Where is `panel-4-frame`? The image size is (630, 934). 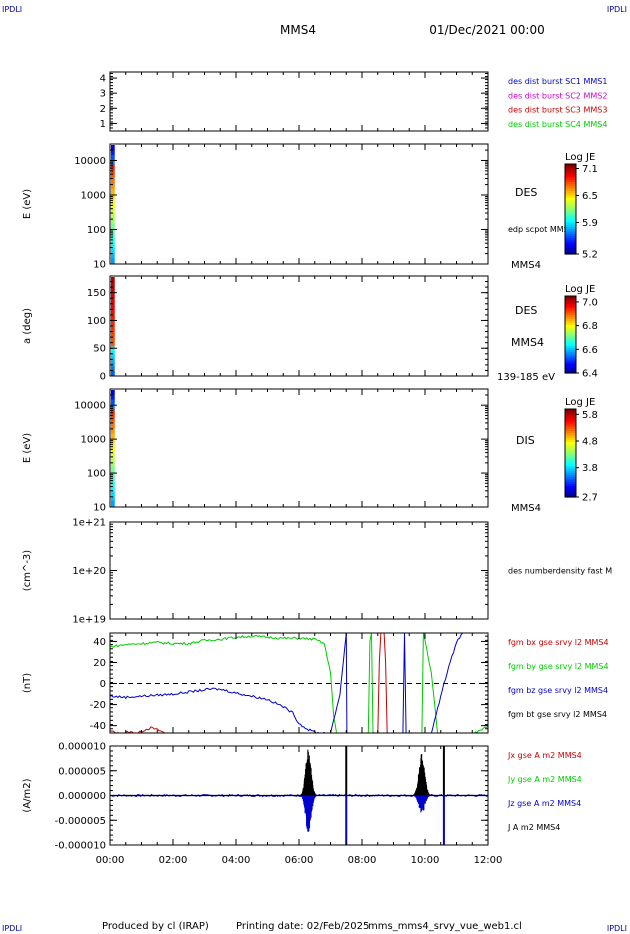 panel-4-frame is located at coordinates (299, 570).